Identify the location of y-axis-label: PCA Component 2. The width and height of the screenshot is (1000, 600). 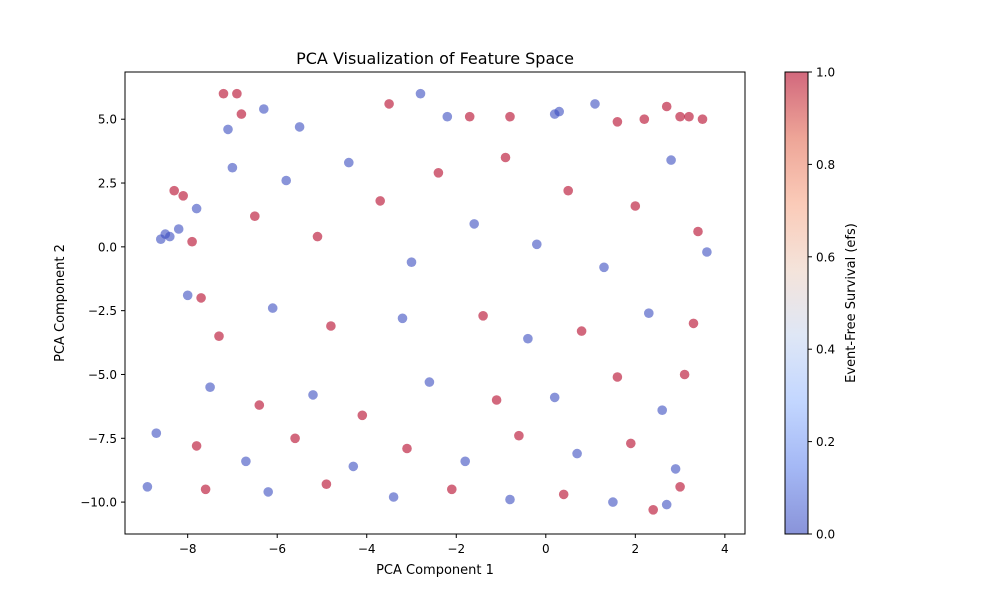
(60, 303).